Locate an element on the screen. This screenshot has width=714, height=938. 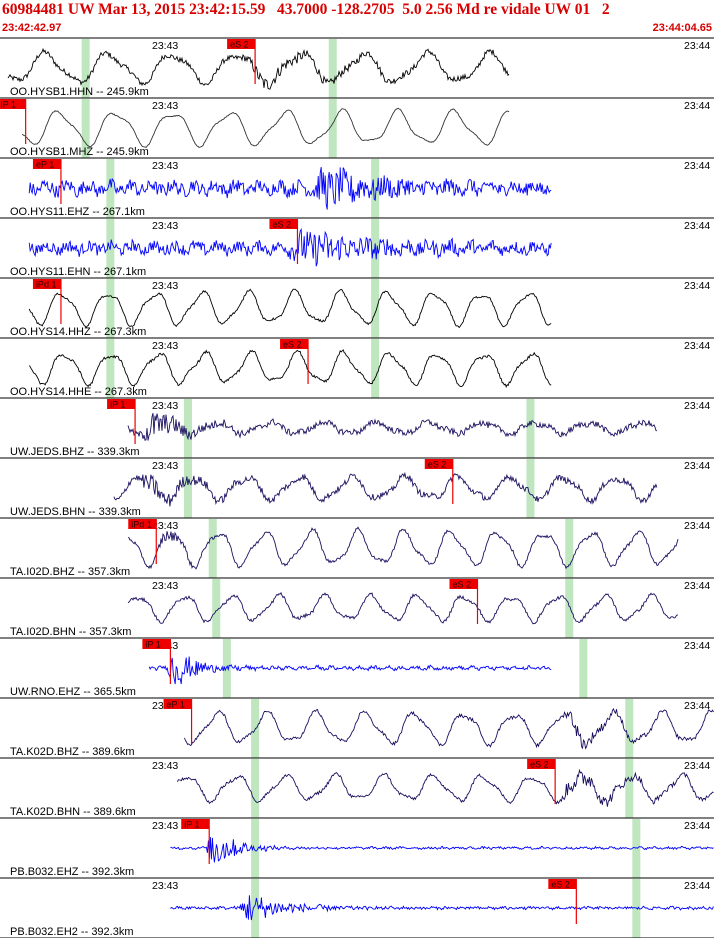
channel-panel: 23:43 23:44 eS 2 PB.B032.EH2 -- 392.3km is located at coordinates (357, 907).